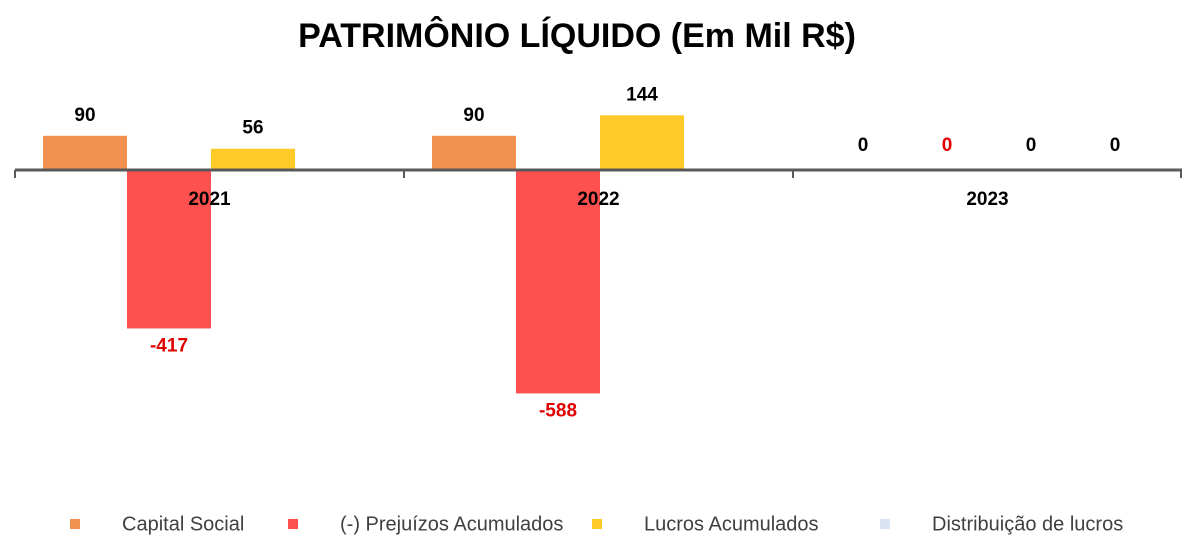 This screenshot has height=539, width=1182. I want to click on data-label: -588, so click(558, 410).